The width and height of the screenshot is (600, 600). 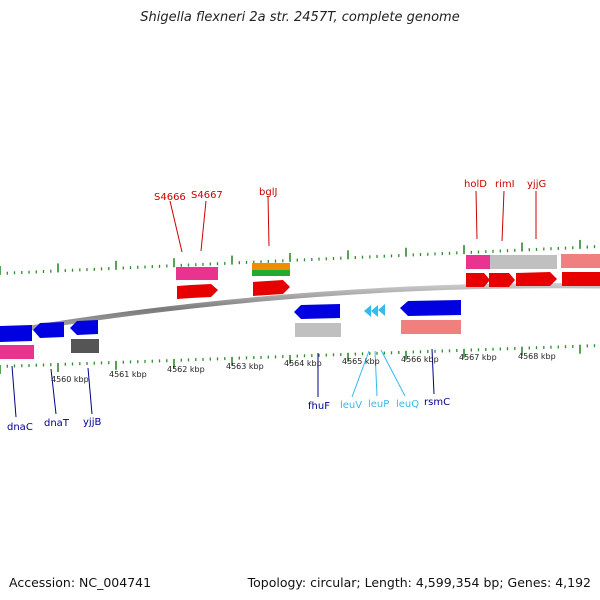 I want to click on scale-label: 4566 kbp, so click(x=420, y=359).